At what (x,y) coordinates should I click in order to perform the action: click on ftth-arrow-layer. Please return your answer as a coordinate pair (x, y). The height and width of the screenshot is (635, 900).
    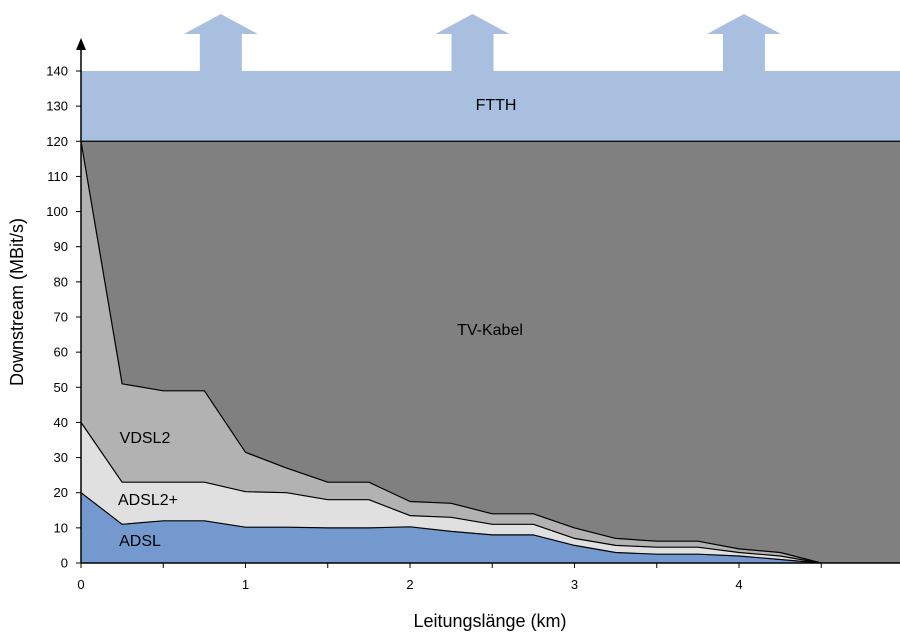
    Looking at the image, I should click on (482, 42).